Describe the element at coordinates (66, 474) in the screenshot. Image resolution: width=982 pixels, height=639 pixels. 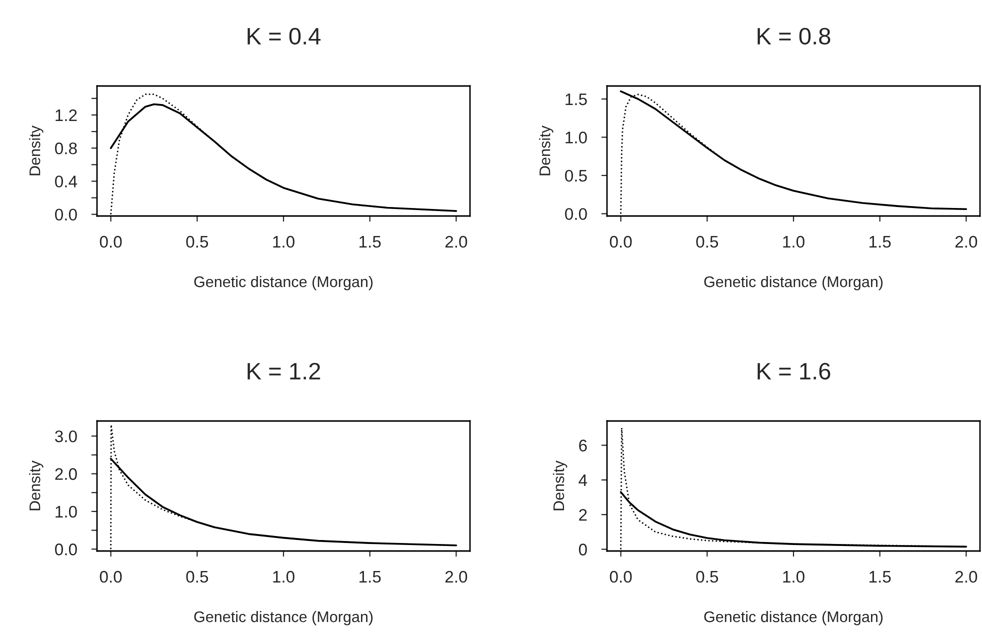
I see `y-tick-label: 2.0` at that location.